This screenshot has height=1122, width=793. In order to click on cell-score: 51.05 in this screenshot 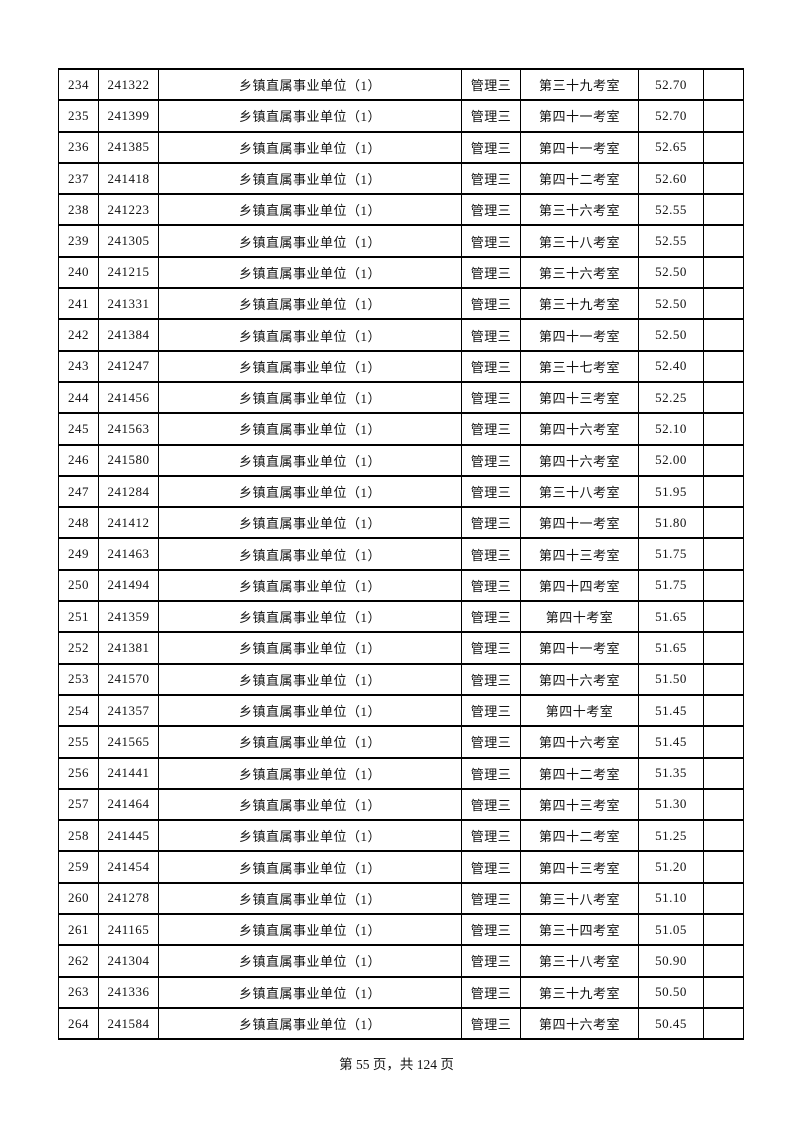, I will do `click(671, 930)`.